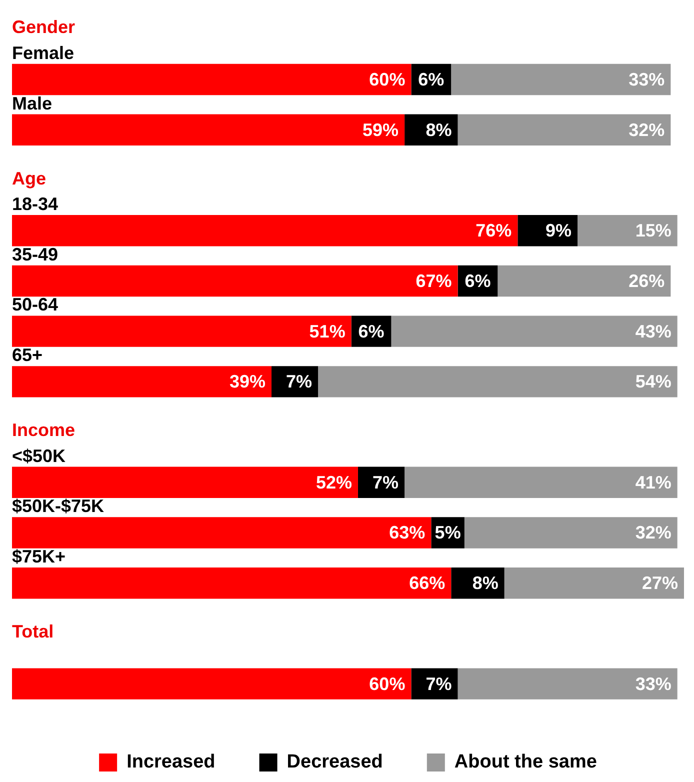  I want to click on y-tick-label: Male, so click(32, 103).